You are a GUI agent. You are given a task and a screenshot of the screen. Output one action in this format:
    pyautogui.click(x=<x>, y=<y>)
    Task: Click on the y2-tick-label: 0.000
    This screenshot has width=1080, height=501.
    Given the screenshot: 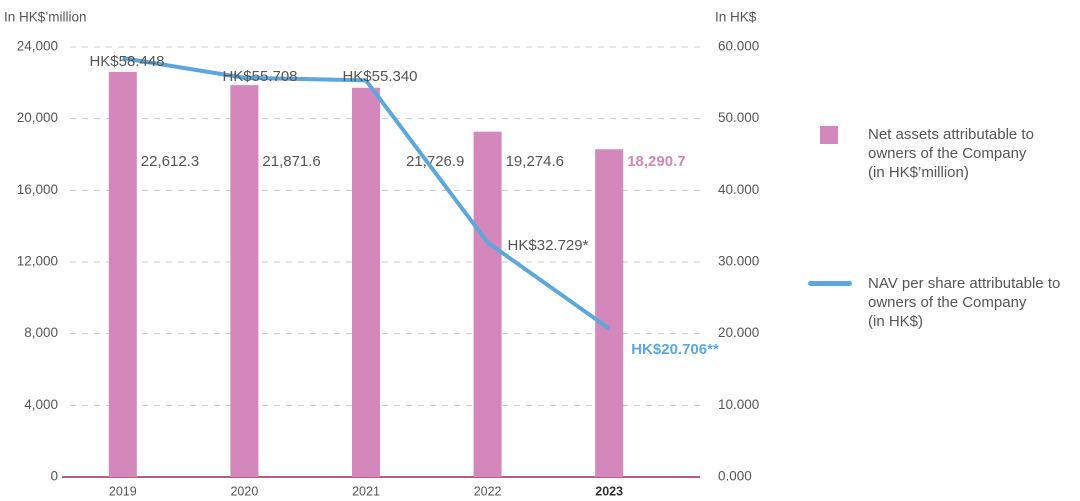 What is the action you would take?
    pyautogui.click(x=735, y=476)
    